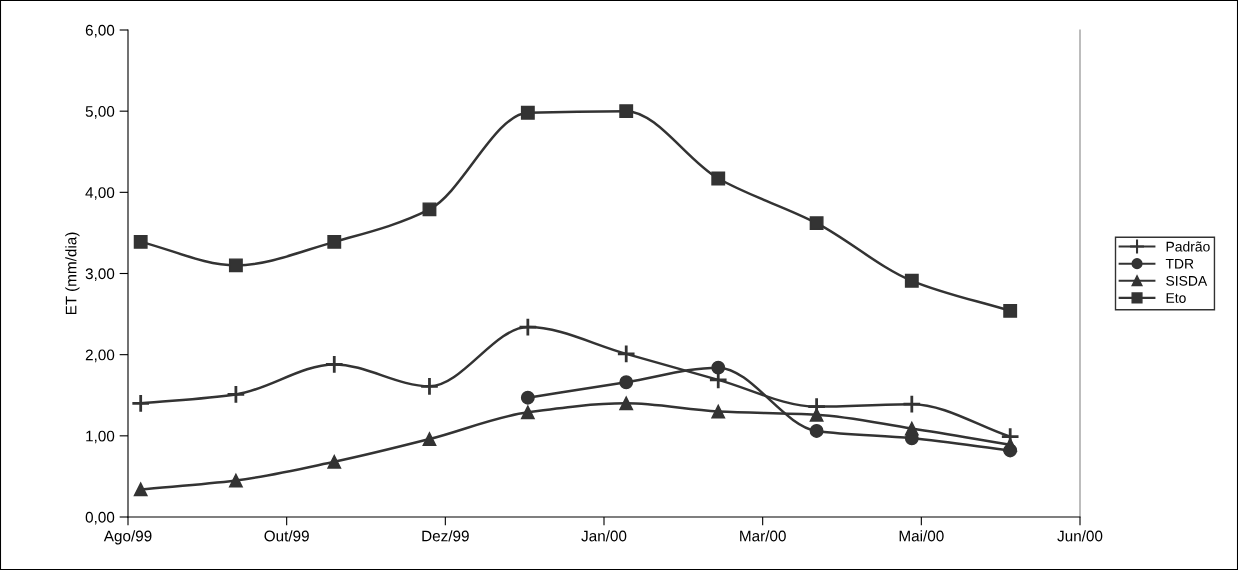 The width and height of the screenshot is (1238, 570). Describe the element at coordinates (100, 518) in the screenshot. I see `y-tick-label: 0,00` at that location.